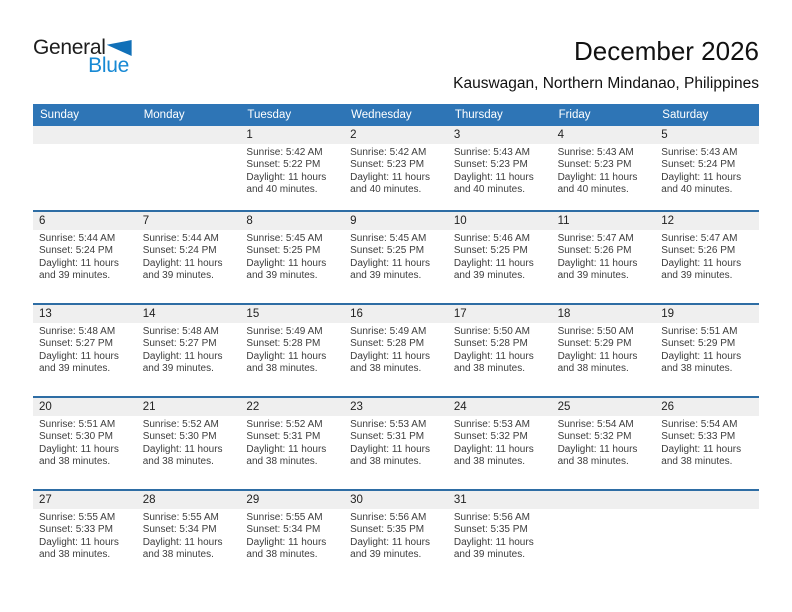 The image size is (792, 612). Describe the element at coordinates (253, 314) in the screenshot. I see `day-number: 15` at that location.